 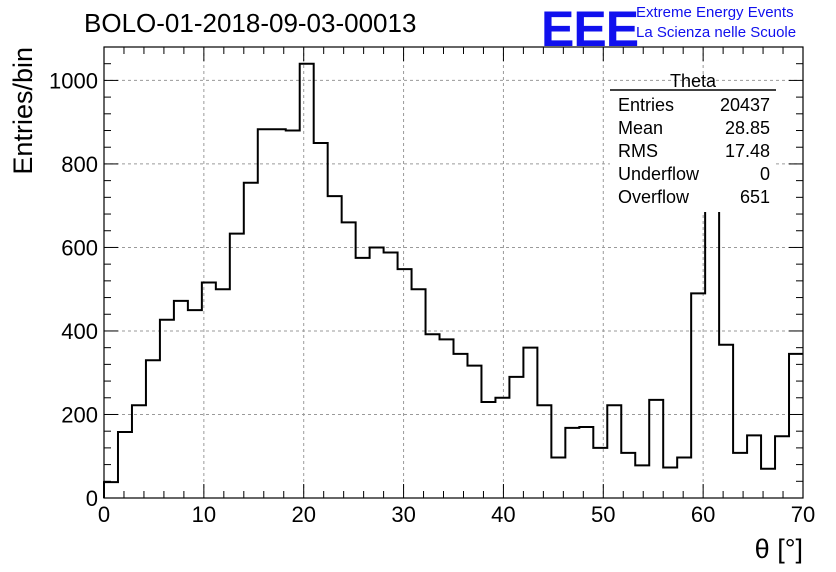 What do you see at coordinates (503, 514) in the screenshot?
I see `x-tick-label: 40` at bounding box center [503, 514].